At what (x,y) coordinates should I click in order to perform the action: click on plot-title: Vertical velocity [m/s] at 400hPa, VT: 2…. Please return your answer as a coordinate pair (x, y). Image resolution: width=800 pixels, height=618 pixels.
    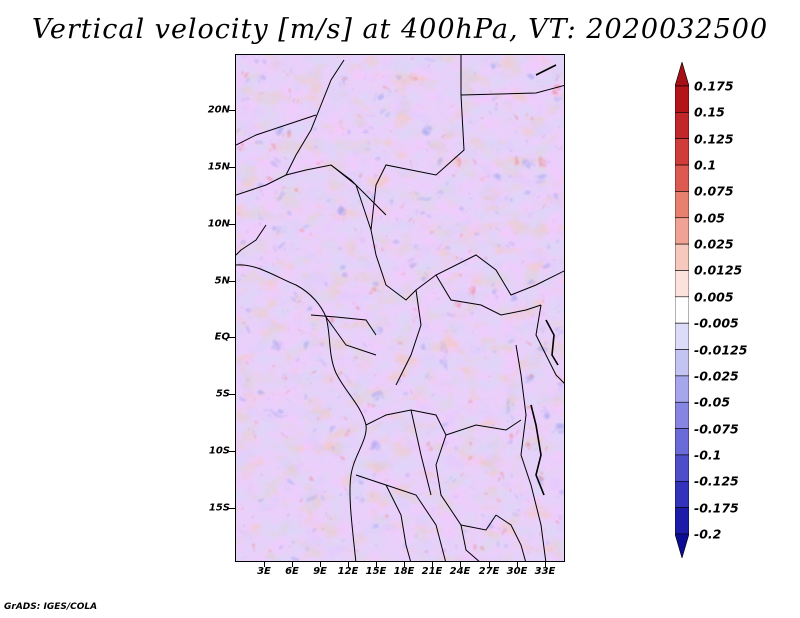
    Looking at the image, I should click on (400, 29).